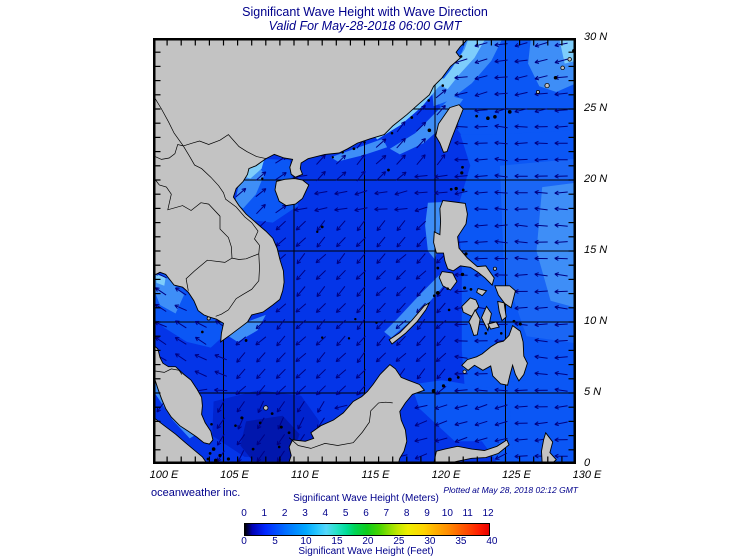 This screenshot has height=560, width=755. What do you see at coordinates (306, 541) in the screenshot?
I see `colorbar-feet-tick: 10` at bounding box center [306, 541].